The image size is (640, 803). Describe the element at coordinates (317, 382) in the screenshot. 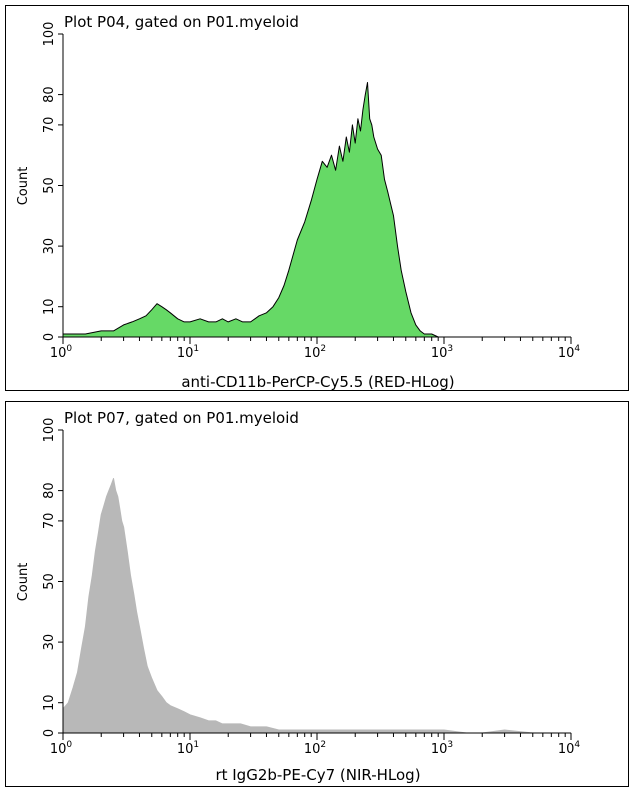

I see `x-axis-label: anti-CD11b-PerCP-Cy5.5 (RED-HLog)` at that location.